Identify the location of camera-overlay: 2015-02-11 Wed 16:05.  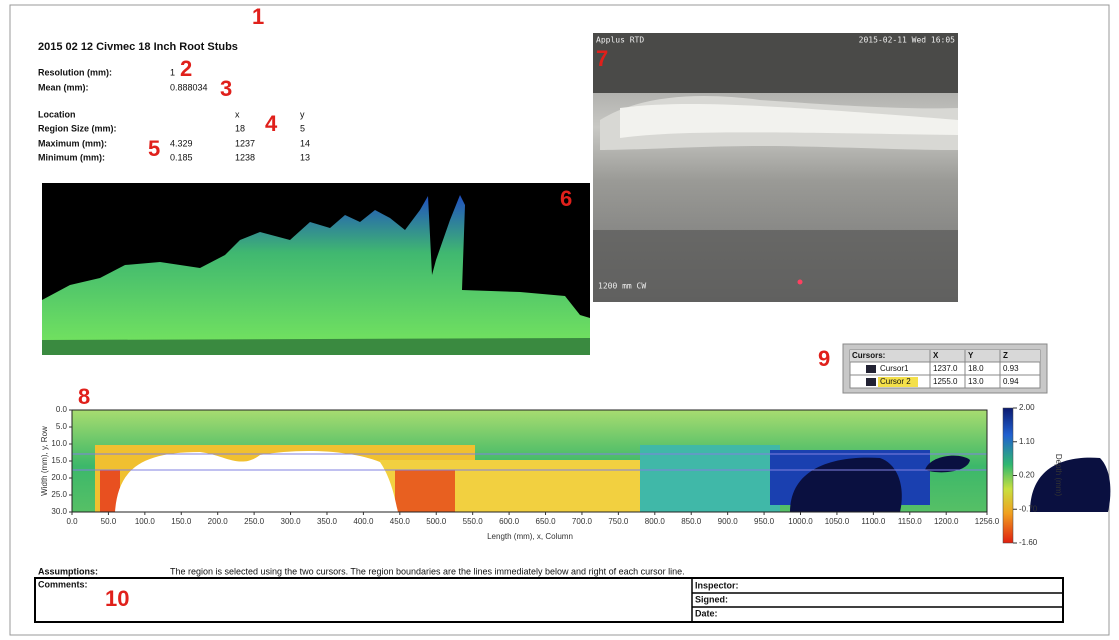
(907, 40).